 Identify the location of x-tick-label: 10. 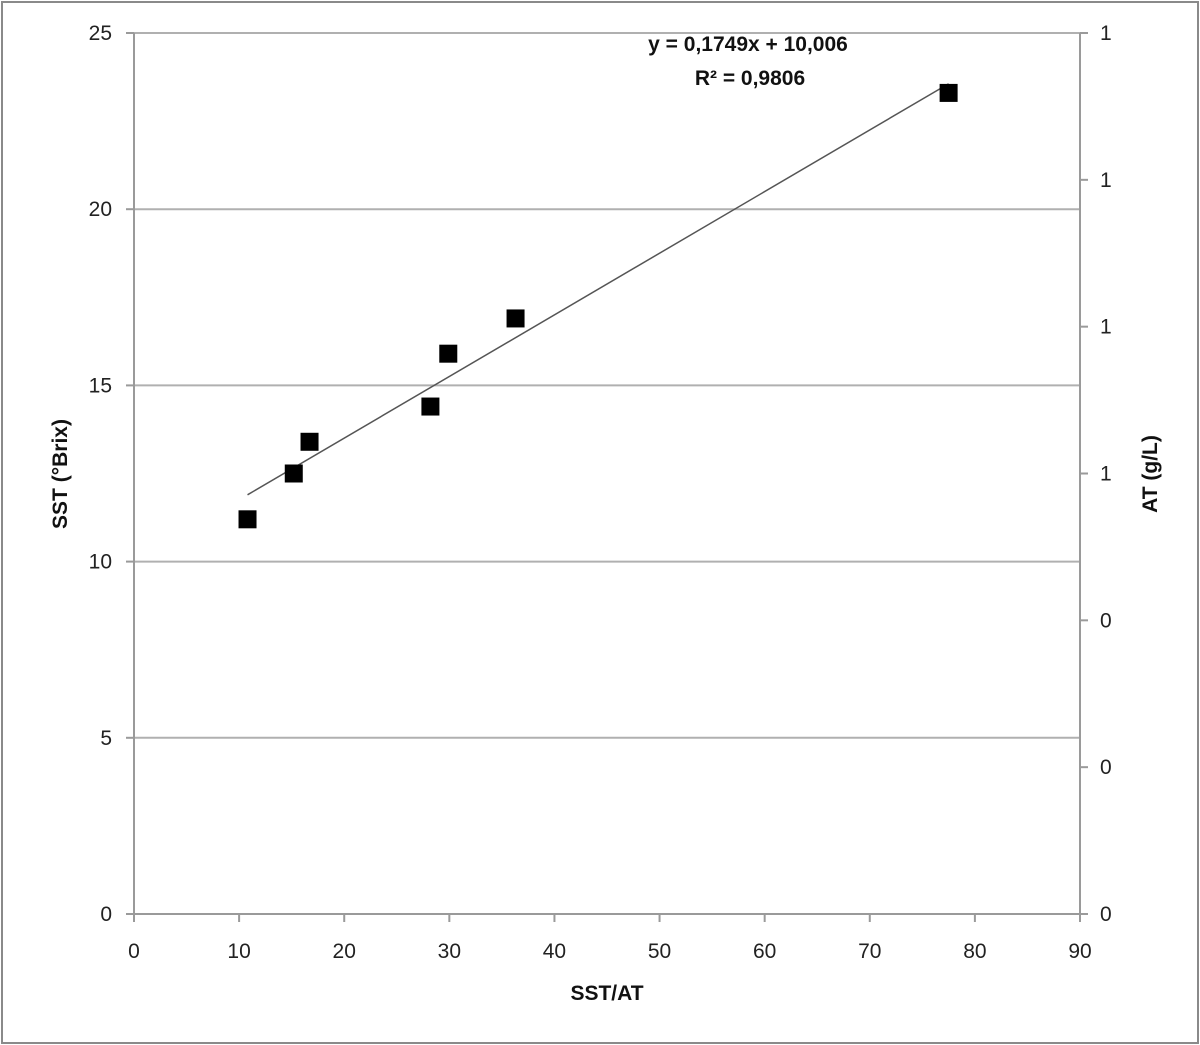
(238, 951).